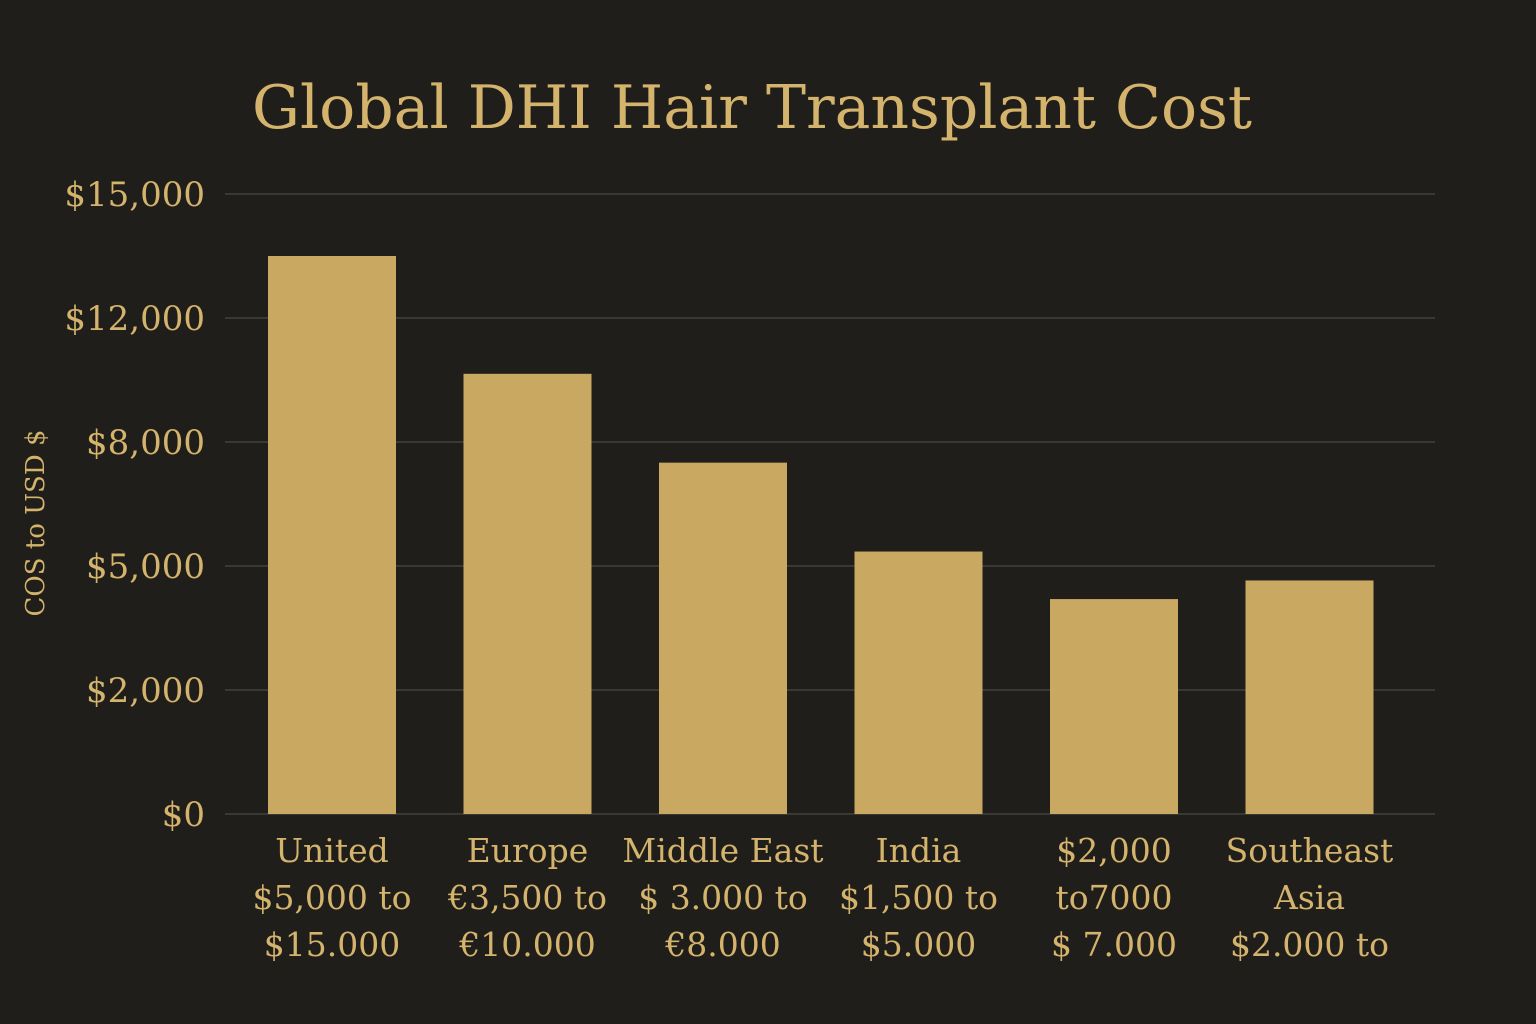  What do you see at coordinates (134, 319) in the screenshot?
I see `y-tick-label: $12,000` at bounding box center [134, 319].